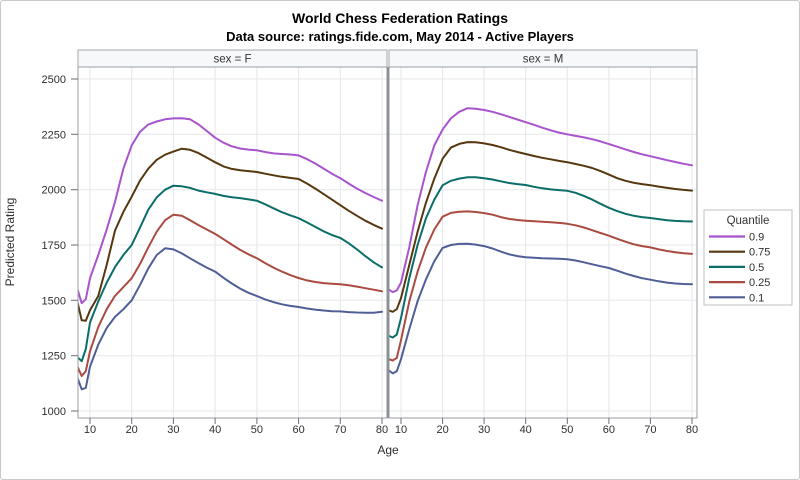  What do you see at coordinates (388, 450) in the screenshot?
I see `x-axis-title: Age` at bounding box center [388, 450].